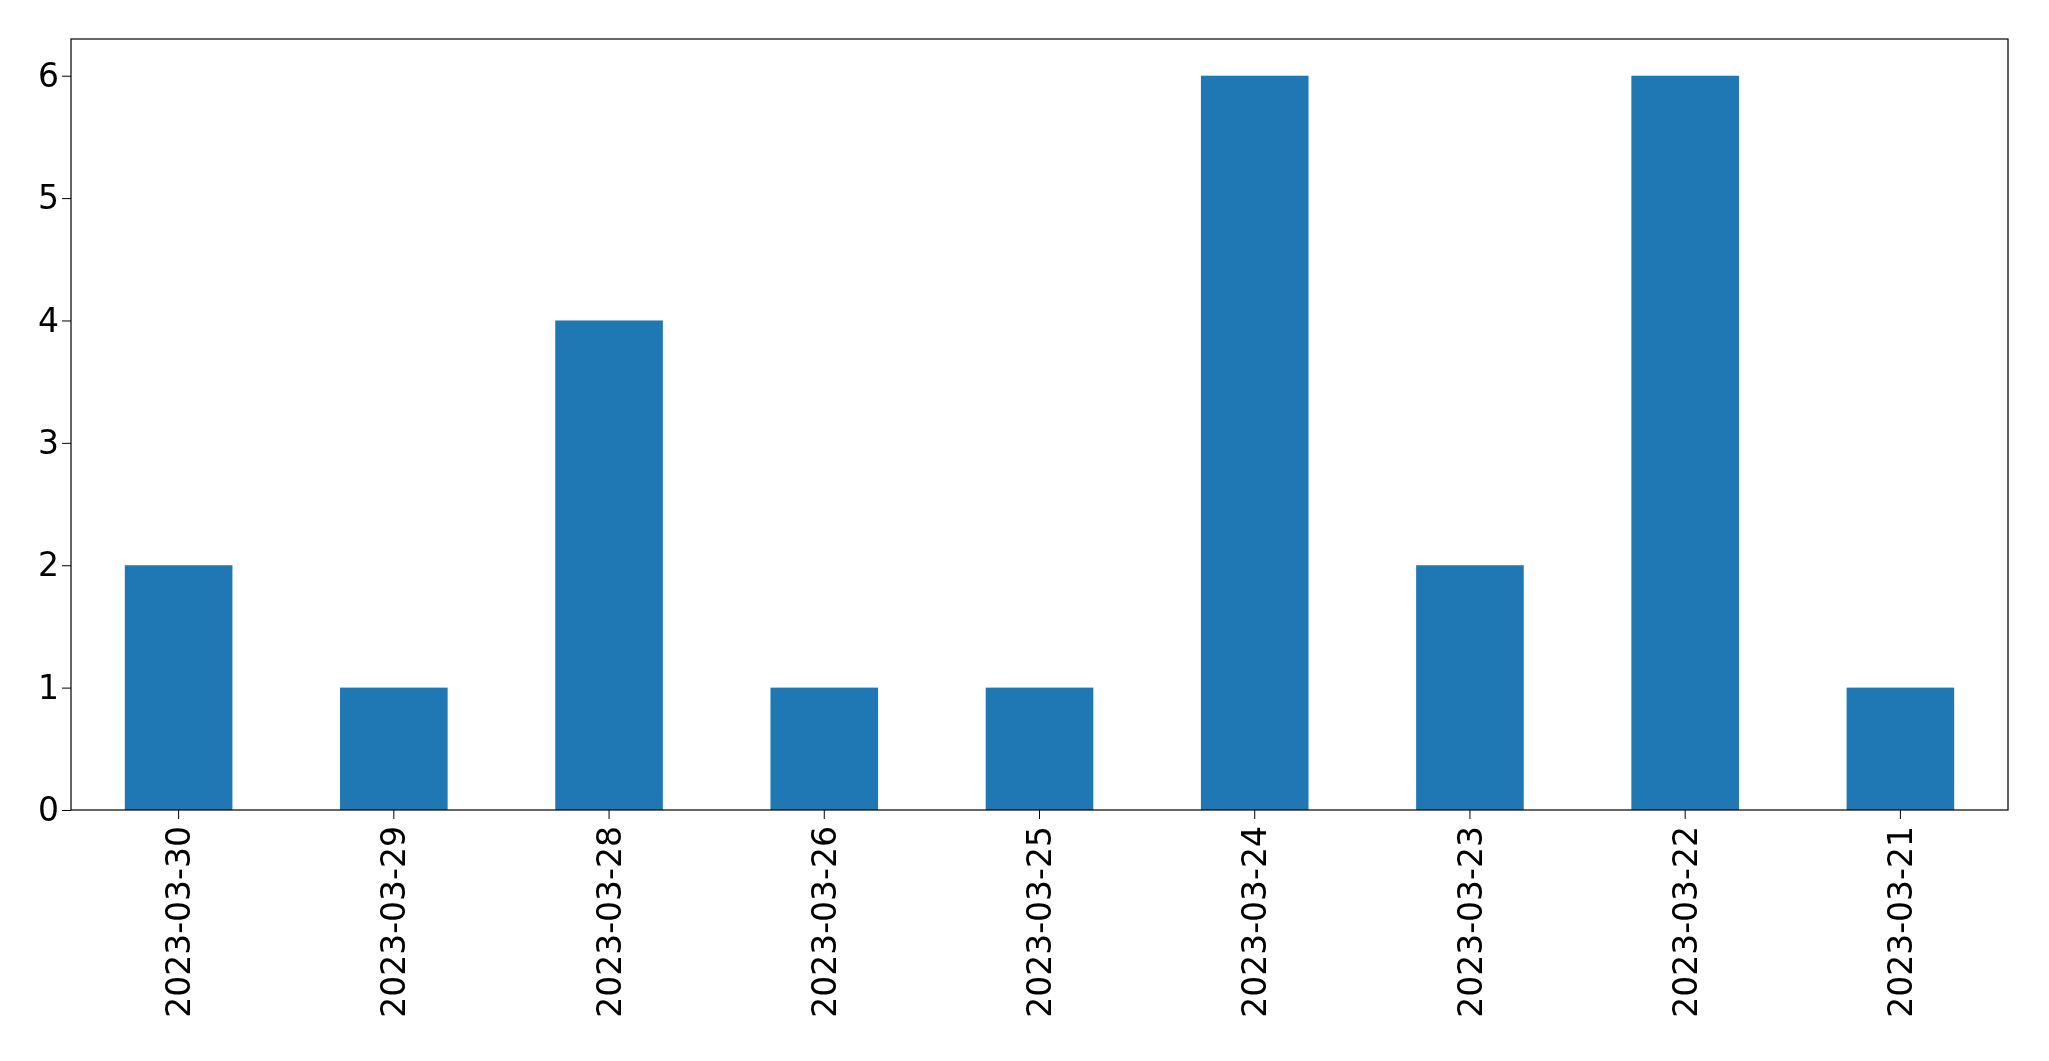 Image resolution: width=2049 pixels, height=1061 pixels. What do you see at coordinates (48, 320) in the screenshot?
I see `y-tick-label: 4` at bounding box center [48, 320].